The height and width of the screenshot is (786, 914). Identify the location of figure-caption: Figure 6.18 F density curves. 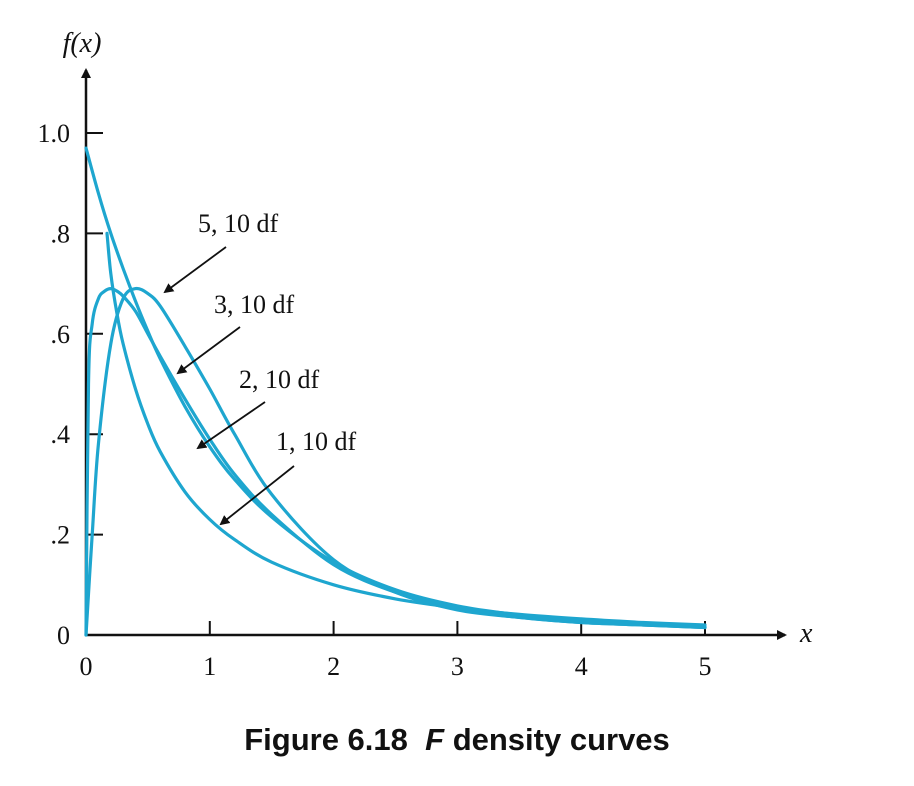
(457, 740).